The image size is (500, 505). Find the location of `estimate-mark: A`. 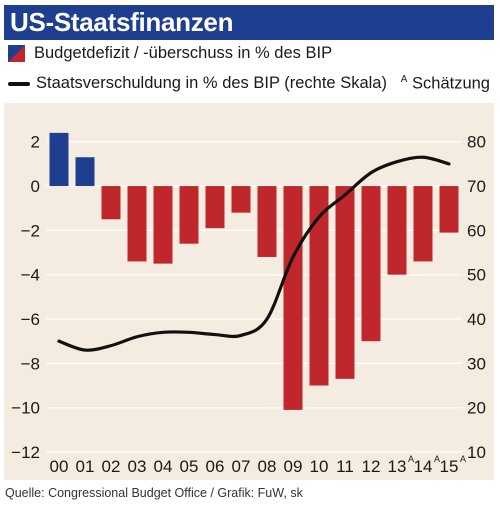

estimate-mark: A is located at coordinates (404, 79).